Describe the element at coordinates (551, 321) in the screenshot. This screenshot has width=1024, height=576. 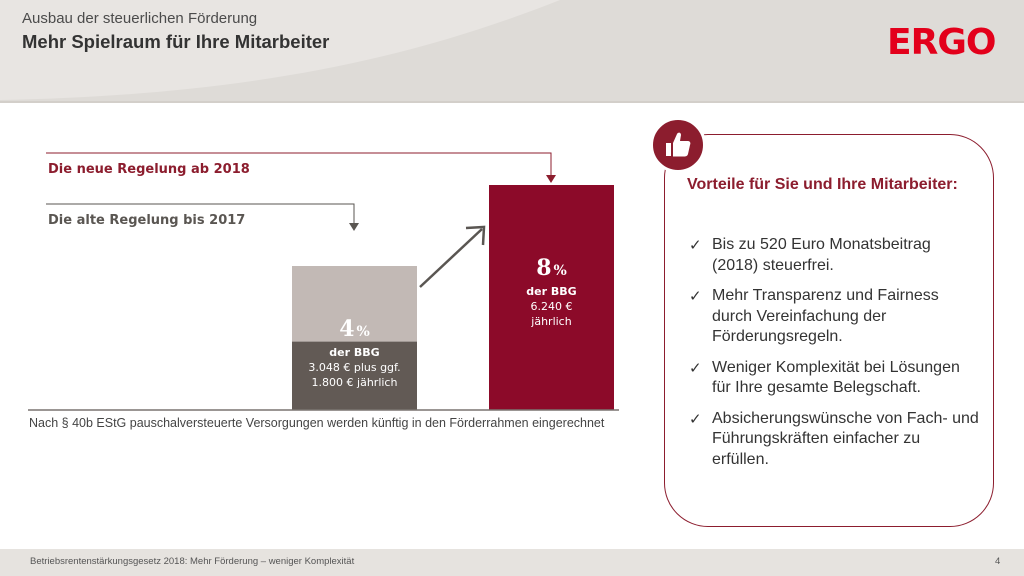
I see `bar-new-period: jährlich` at that location.